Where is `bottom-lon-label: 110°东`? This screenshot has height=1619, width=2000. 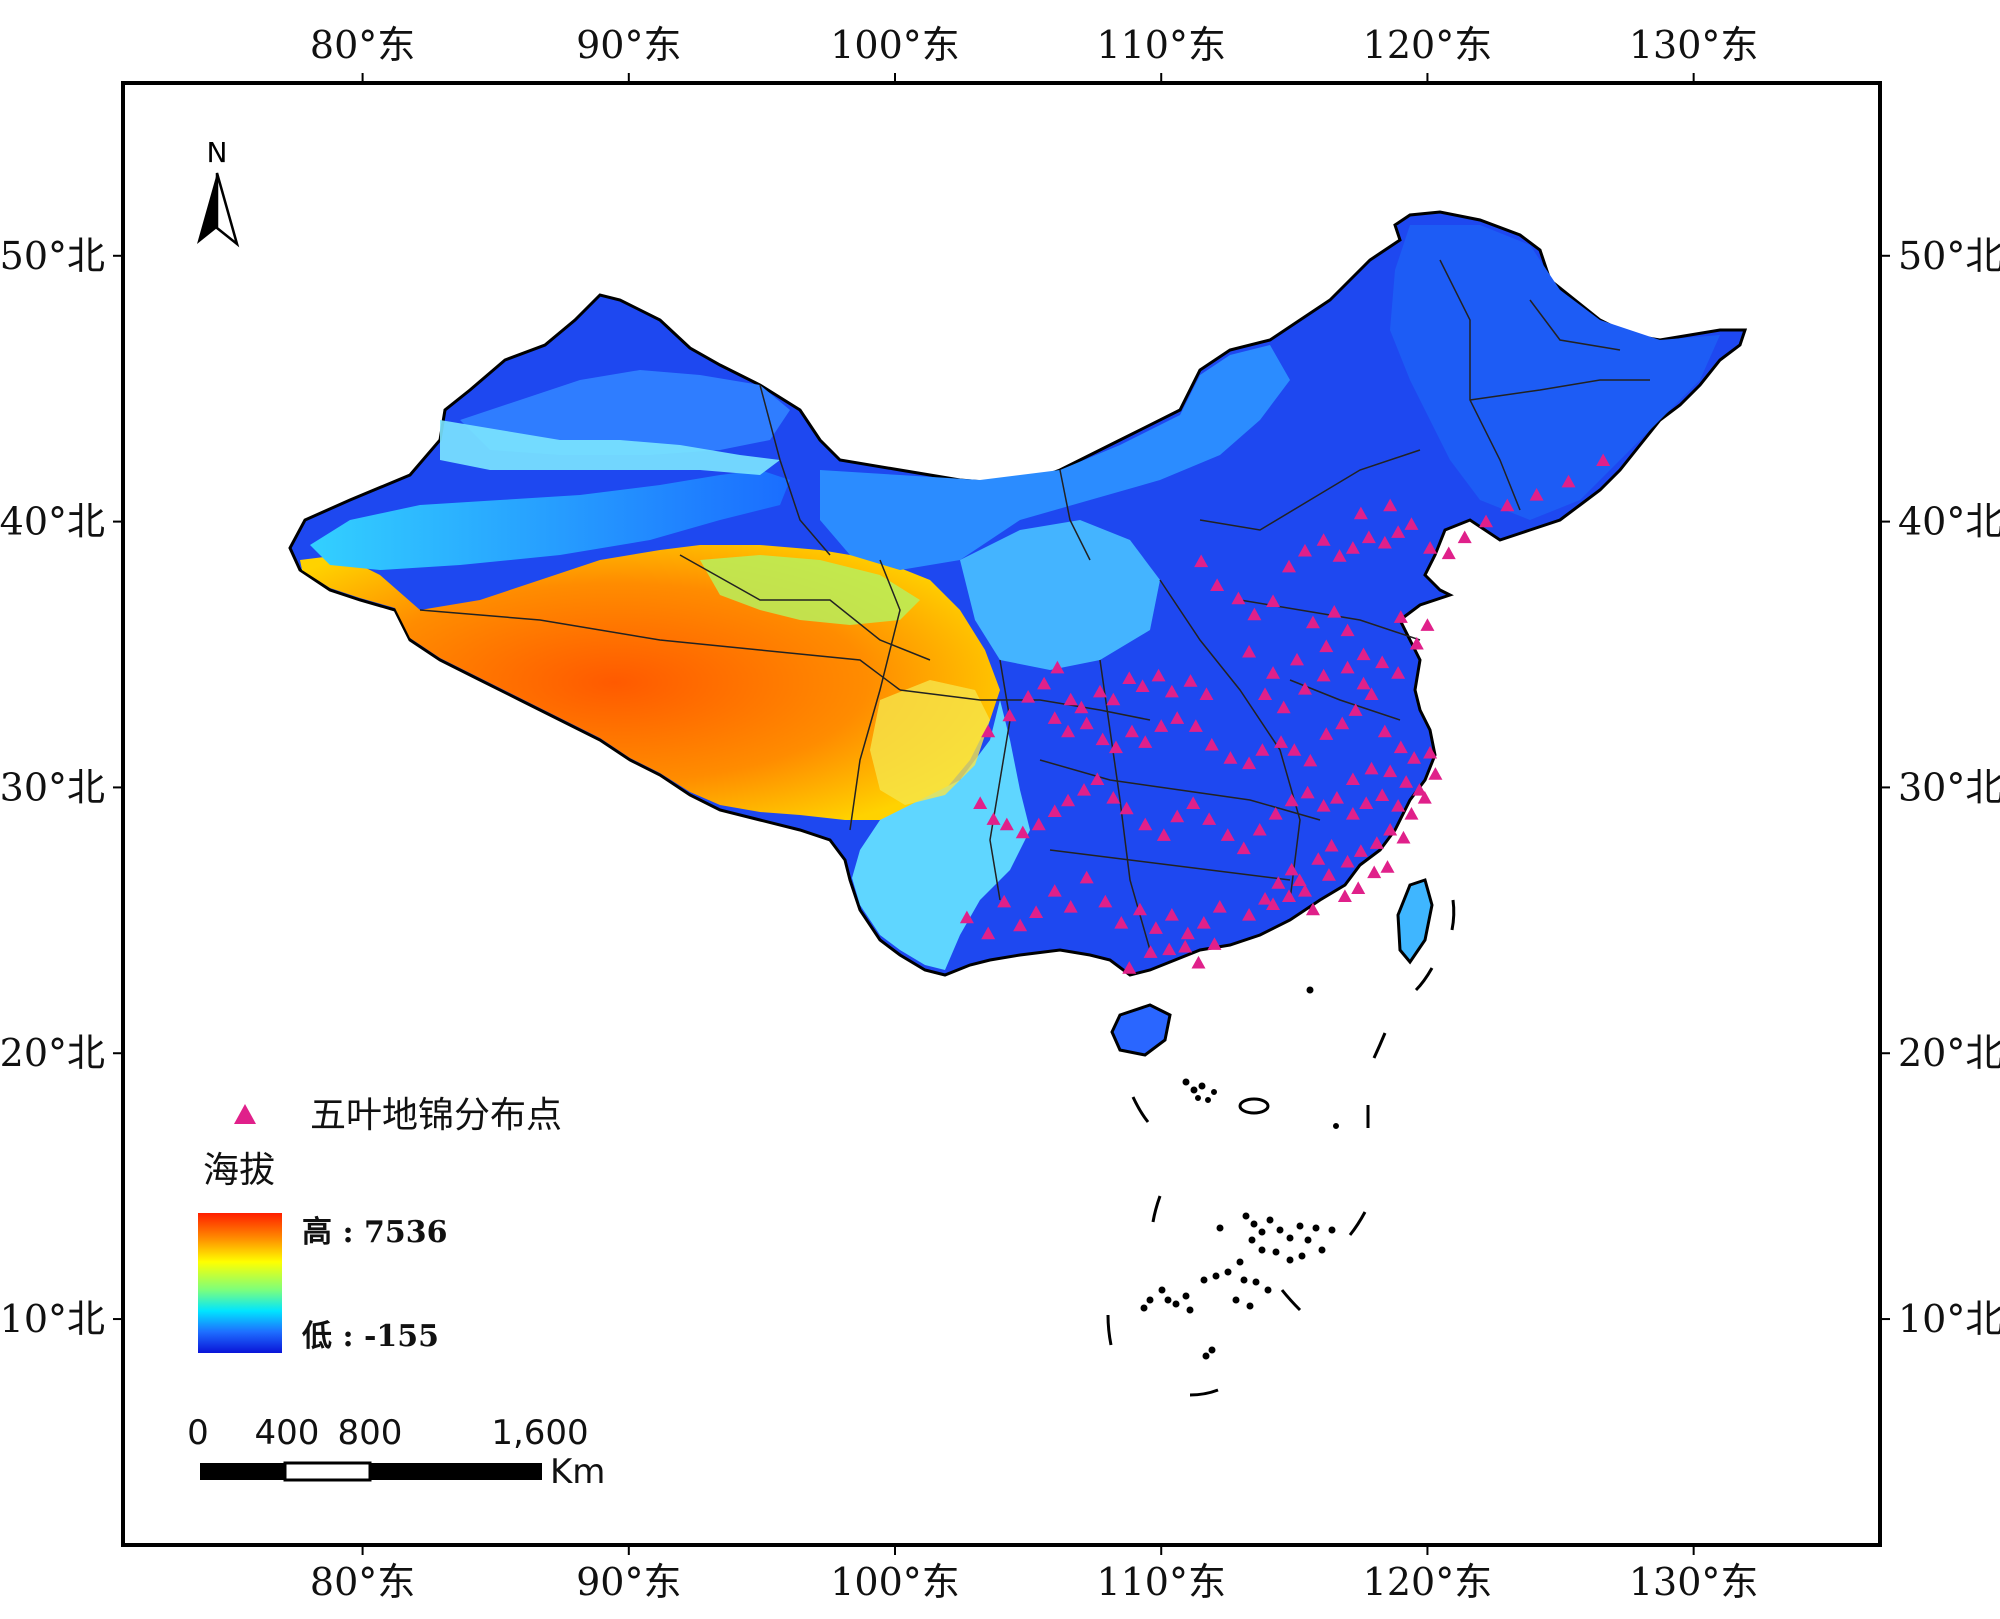 bottom-lon-label: 110°东 is located at coordinates (1161, 1582).